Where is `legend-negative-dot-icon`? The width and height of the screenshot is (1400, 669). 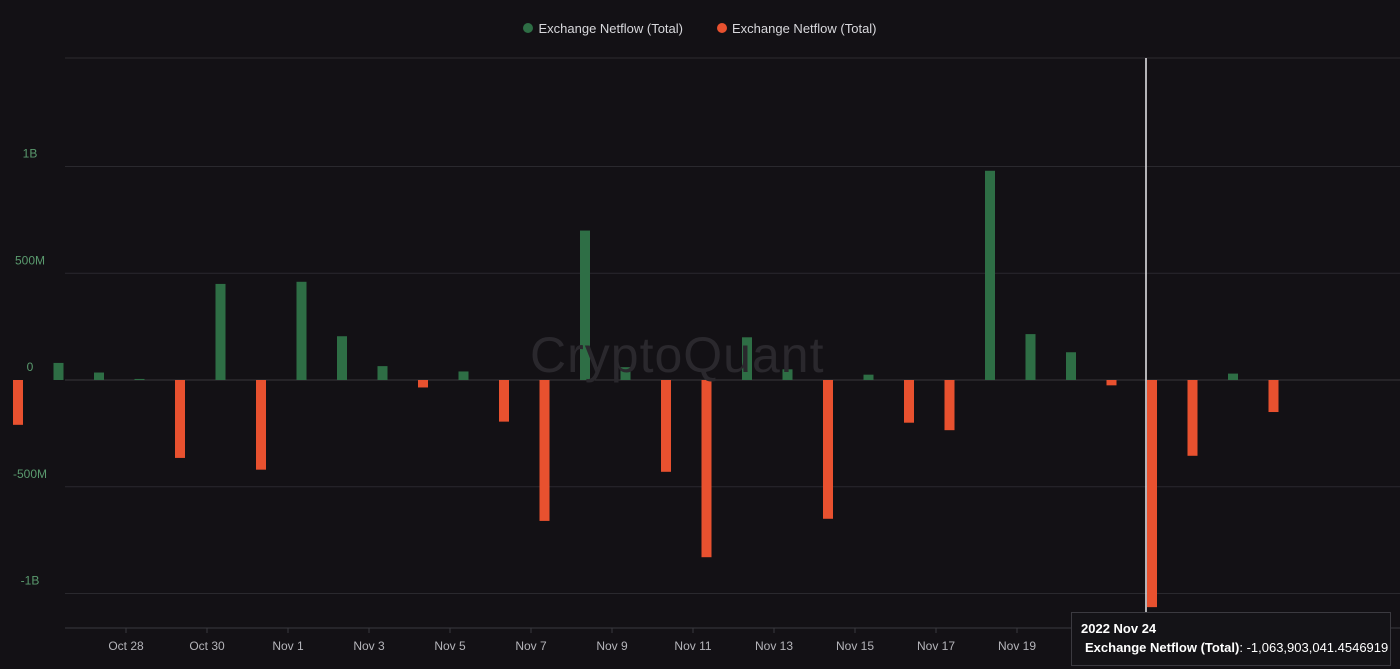 legend-negative-dot-icon is located at coordinates (722, 28).